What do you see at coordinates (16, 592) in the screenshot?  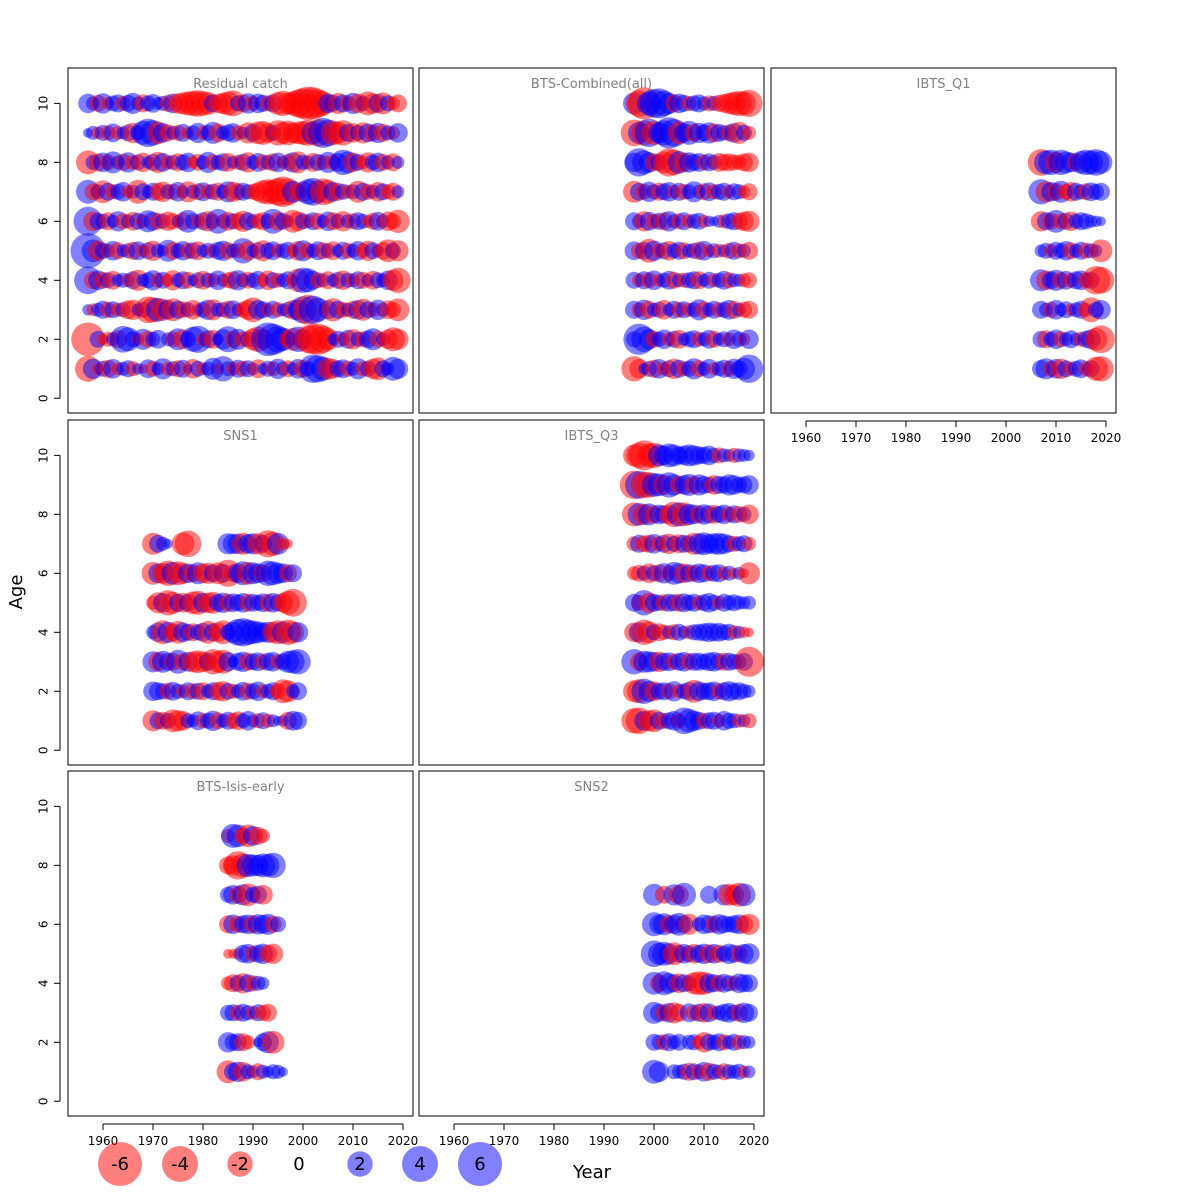 I see `y-axis-label: Age` at bounding box center [16, 592].